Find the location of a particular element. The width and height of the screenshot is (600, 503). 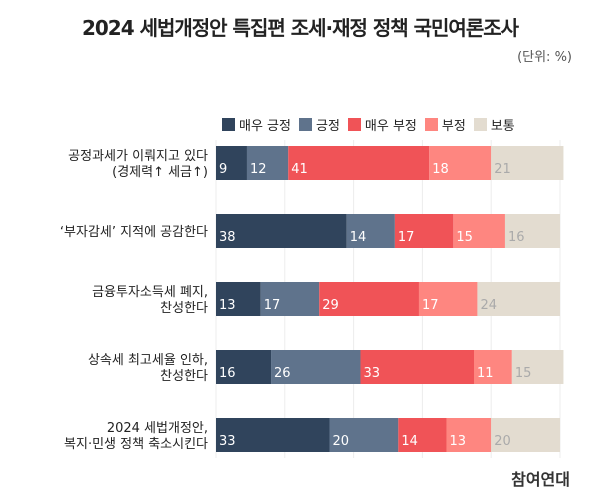

data-label: 41 is located at coordinates (299, 169).